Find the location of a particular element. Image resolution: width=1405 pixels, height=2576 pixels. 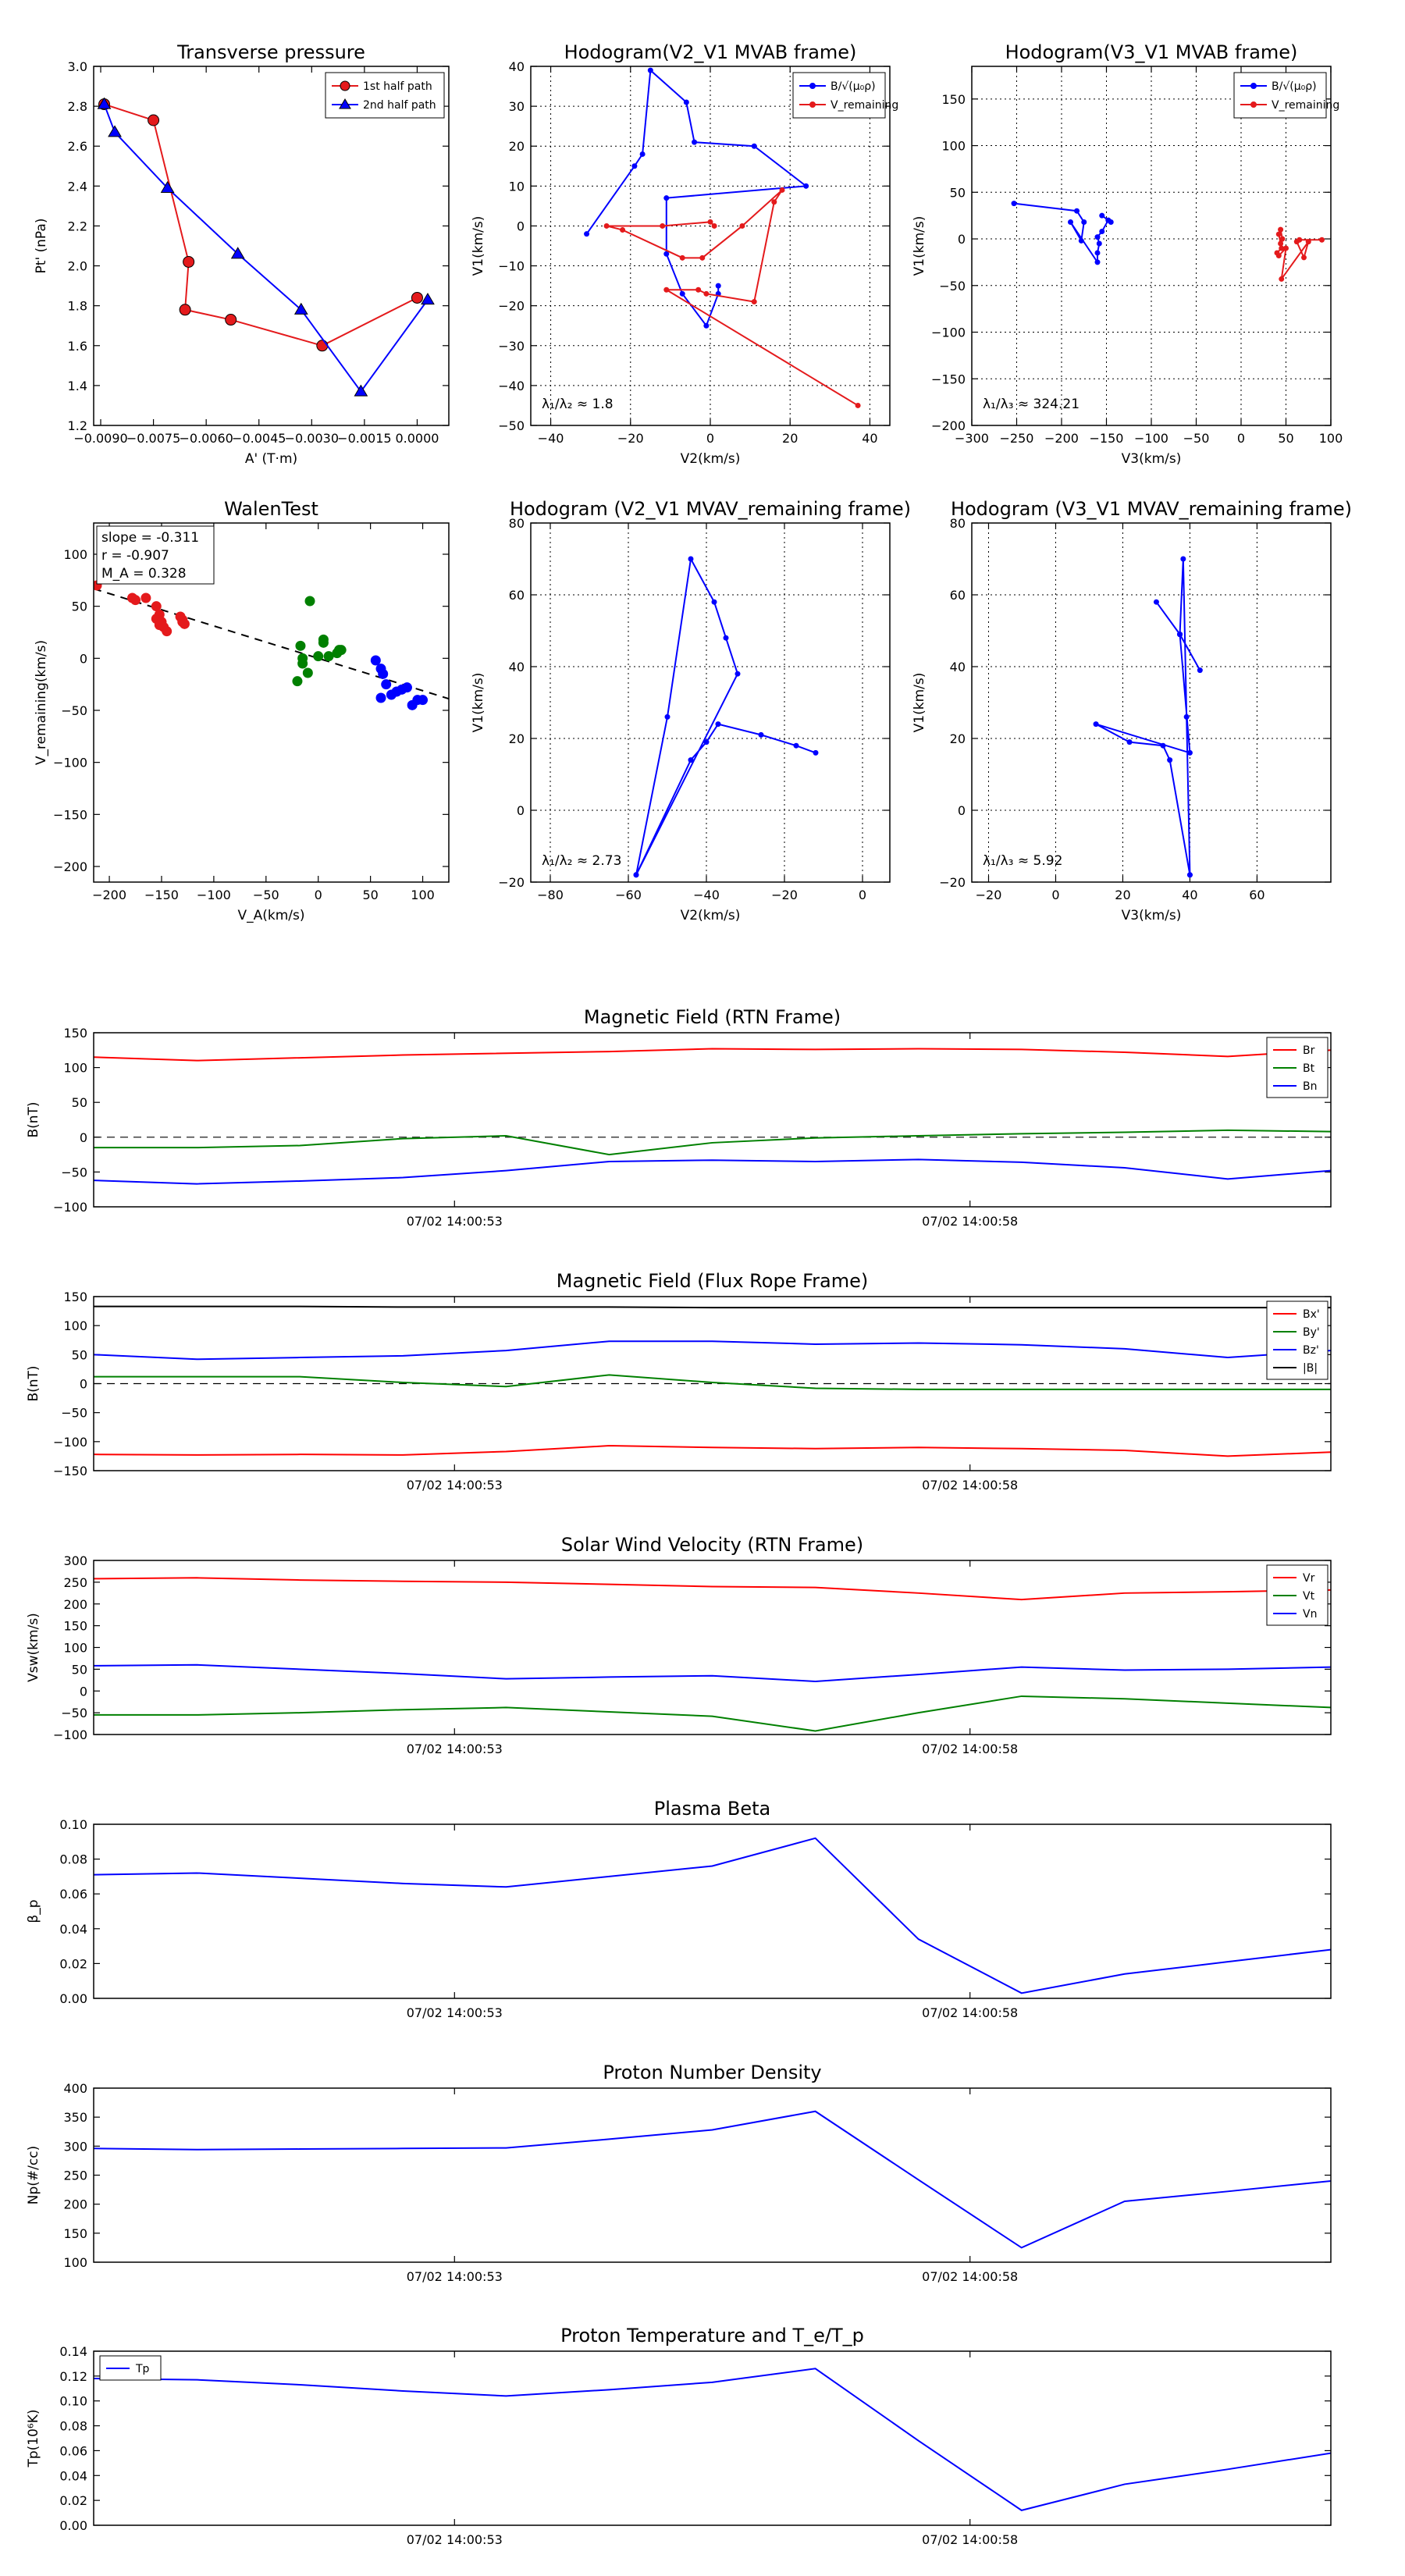

chart-title: WalenTest is located at coordinates (271, 509).